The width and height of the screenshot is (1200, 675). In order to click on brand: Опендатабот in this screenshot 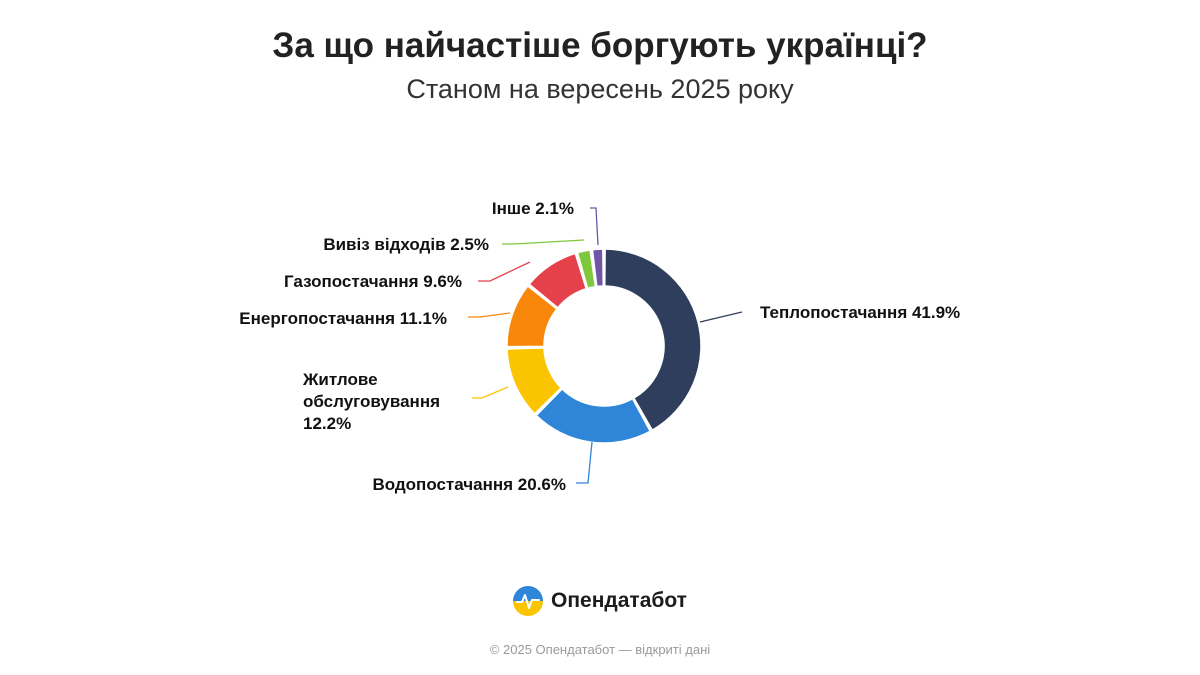, I will do `click(600, 601)`.